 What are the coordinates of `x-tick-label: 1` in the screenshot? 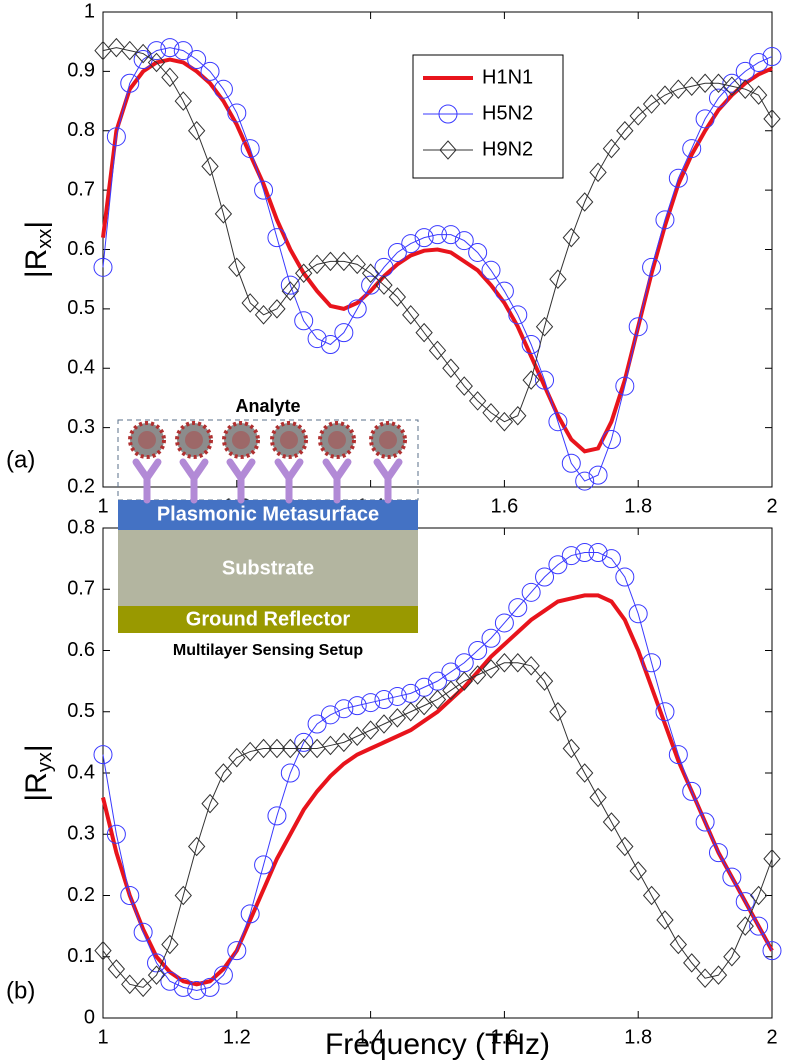 It's located at (102, 506).